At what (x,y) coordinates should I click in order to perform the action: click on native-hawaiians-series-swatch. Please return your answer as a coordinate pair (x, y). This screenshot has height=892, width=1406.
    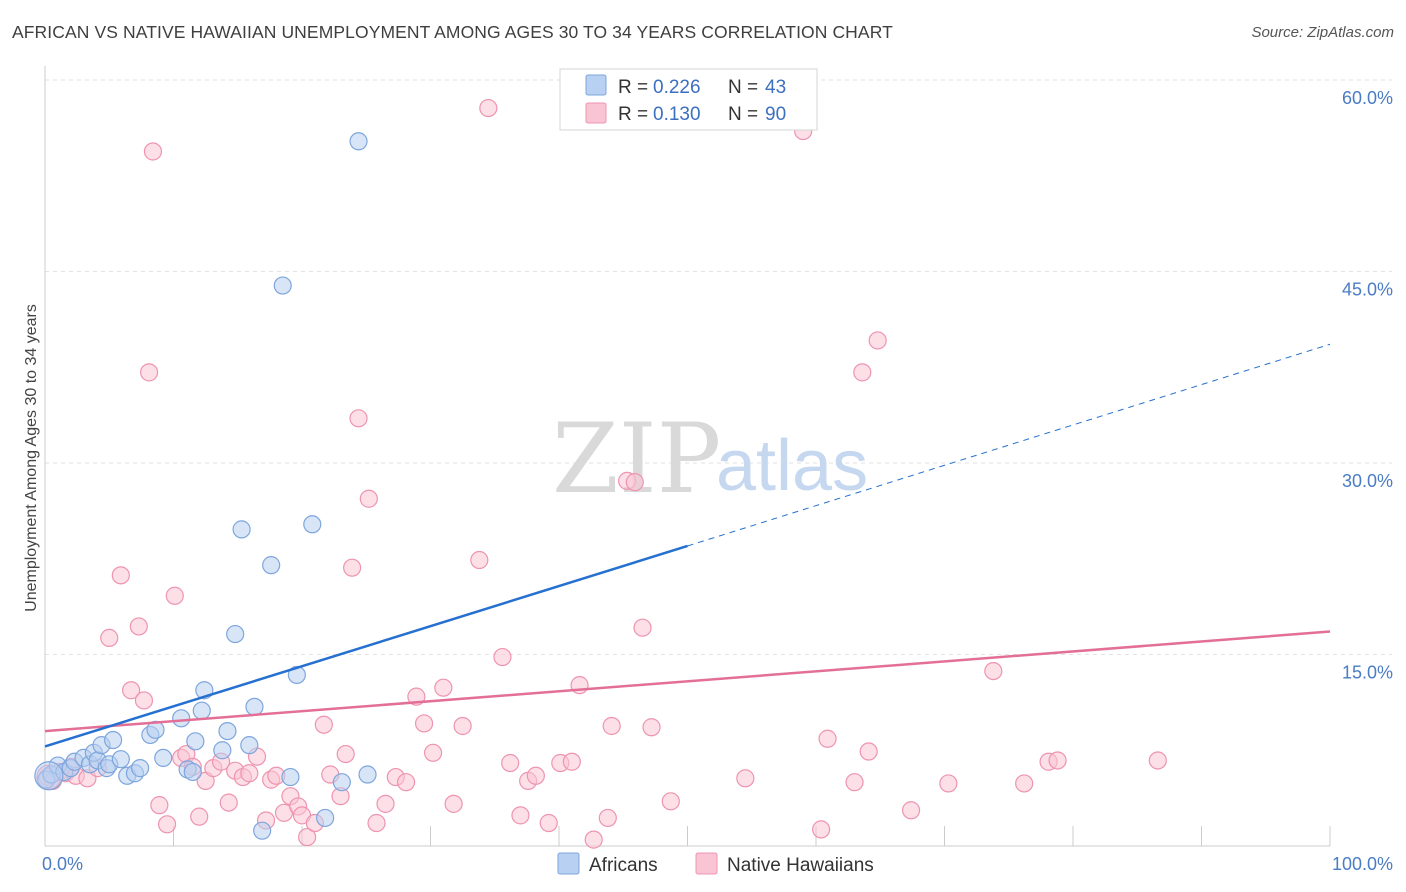
    Looking at the image, I should click on (706, 863).